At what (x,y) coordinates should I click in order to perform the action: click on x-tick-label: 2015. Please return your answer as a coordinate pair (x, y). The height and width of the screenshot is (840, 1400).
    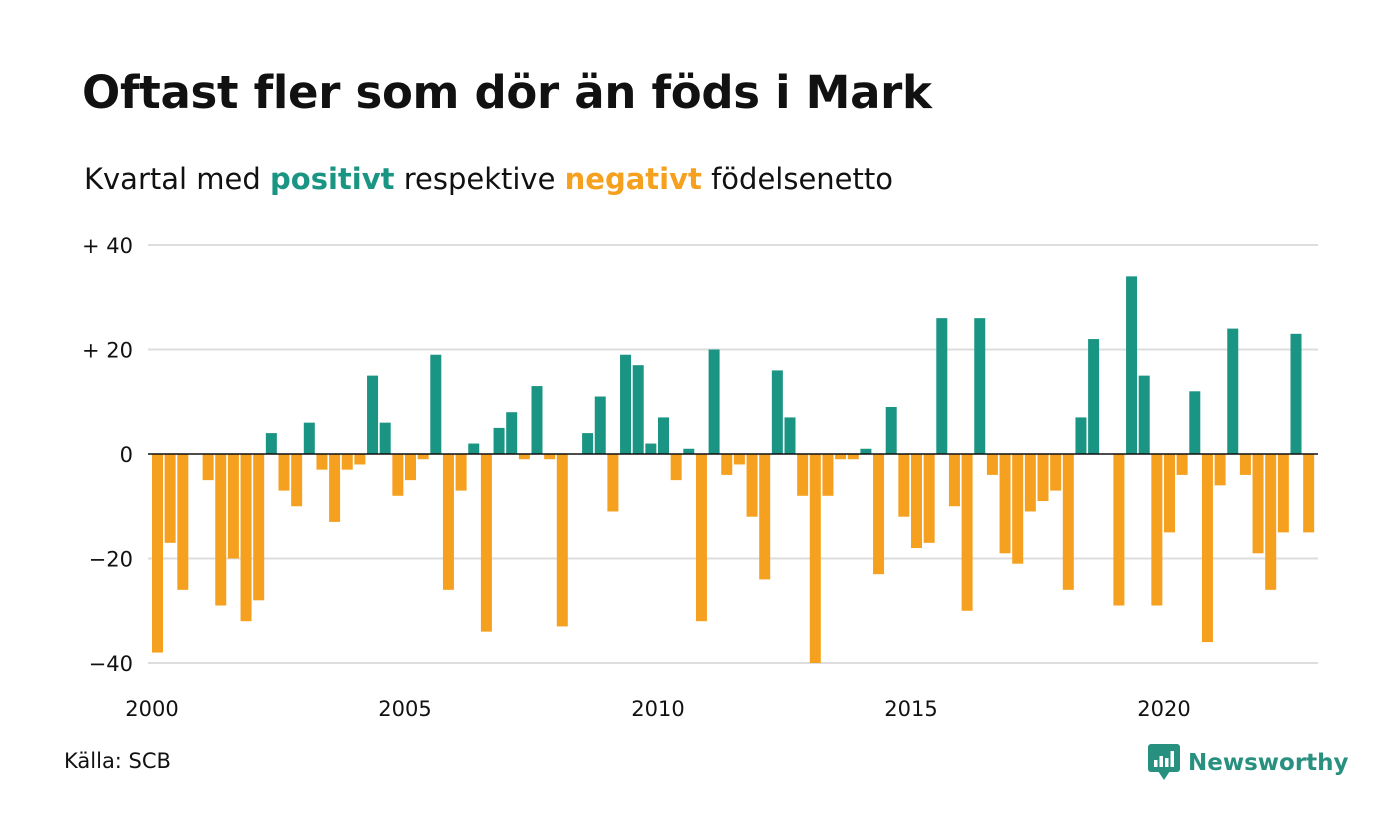
    Looking at the image, I should click on (910, 709).